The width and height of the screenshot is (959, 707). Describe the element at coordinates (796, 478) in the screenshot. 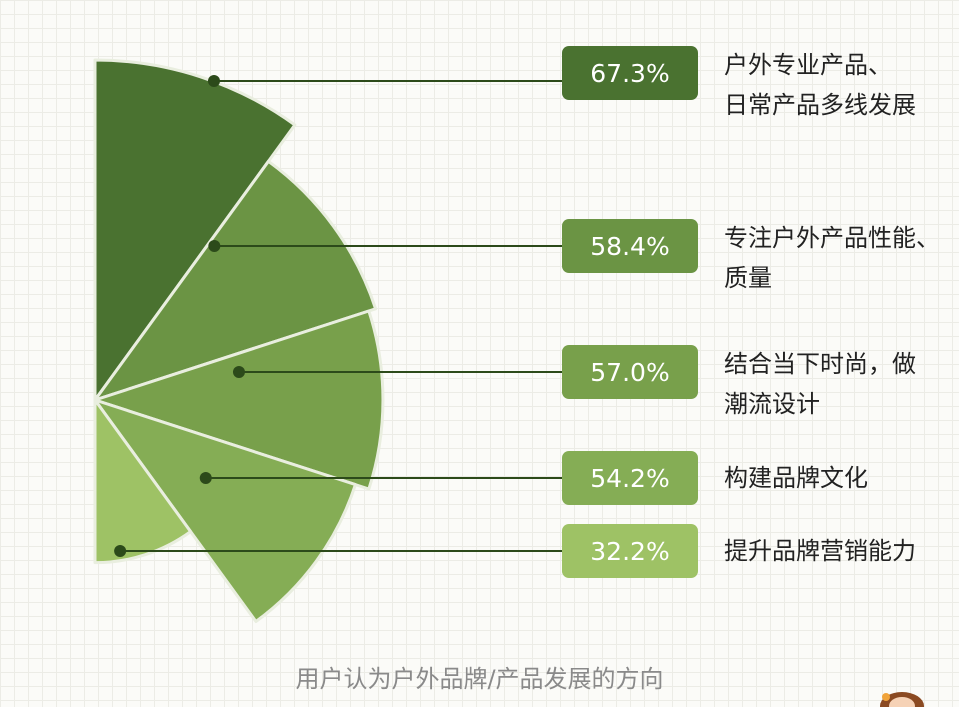

I see `category-label-4: 构建品牌文化` at that location.